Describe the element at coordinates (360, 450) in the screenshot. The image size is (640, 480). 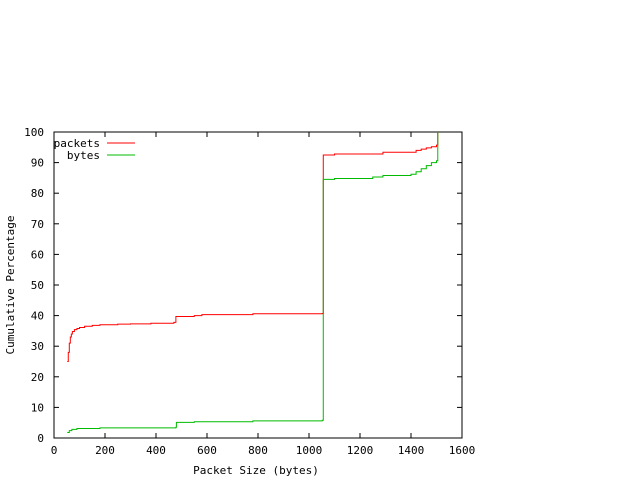
I see `x-tick-label: 1200` at that location.